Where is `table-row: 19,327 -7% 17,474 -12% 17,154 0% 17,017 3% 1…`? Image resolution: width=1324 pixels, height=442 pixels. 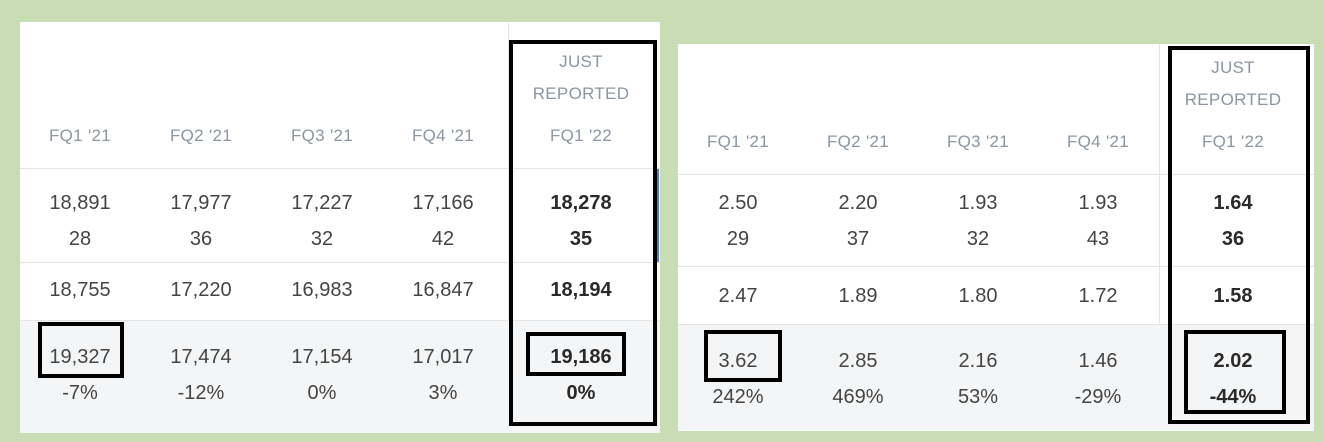
table-row: 19,327 -7% 17,474 -12% 17,154 0% 17,017 3% 1… is located at coordinates (340, 376).